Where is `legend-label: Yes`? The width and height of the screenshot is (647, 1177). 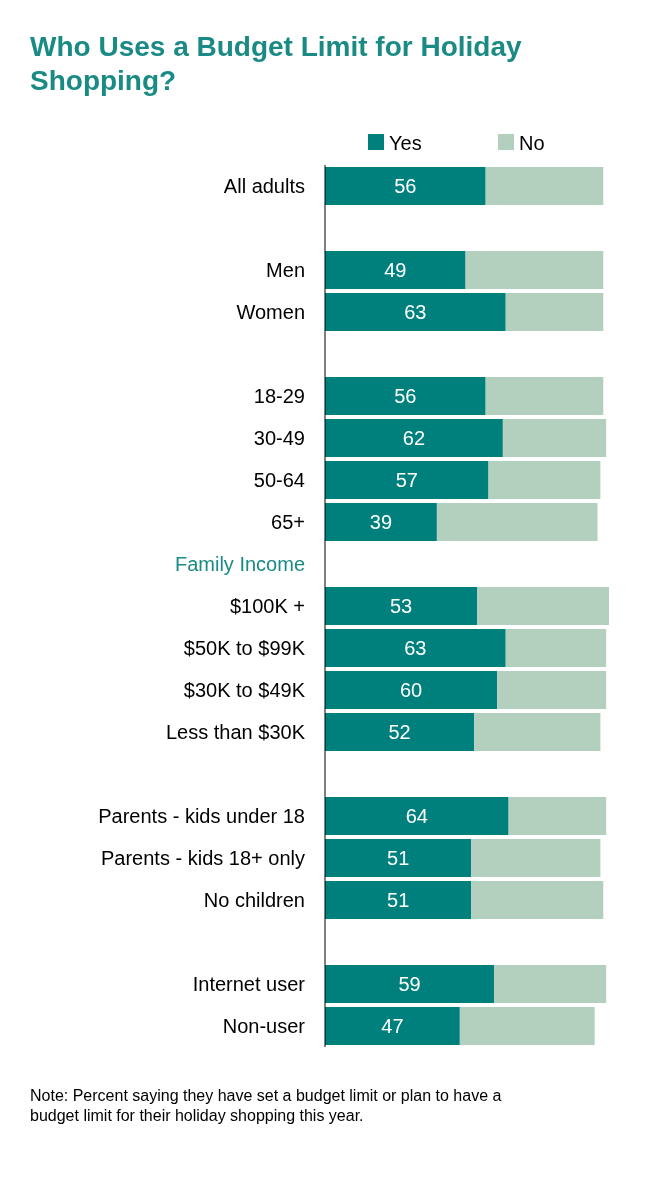 legend-label: Yes is located at coordinates (405, 143).